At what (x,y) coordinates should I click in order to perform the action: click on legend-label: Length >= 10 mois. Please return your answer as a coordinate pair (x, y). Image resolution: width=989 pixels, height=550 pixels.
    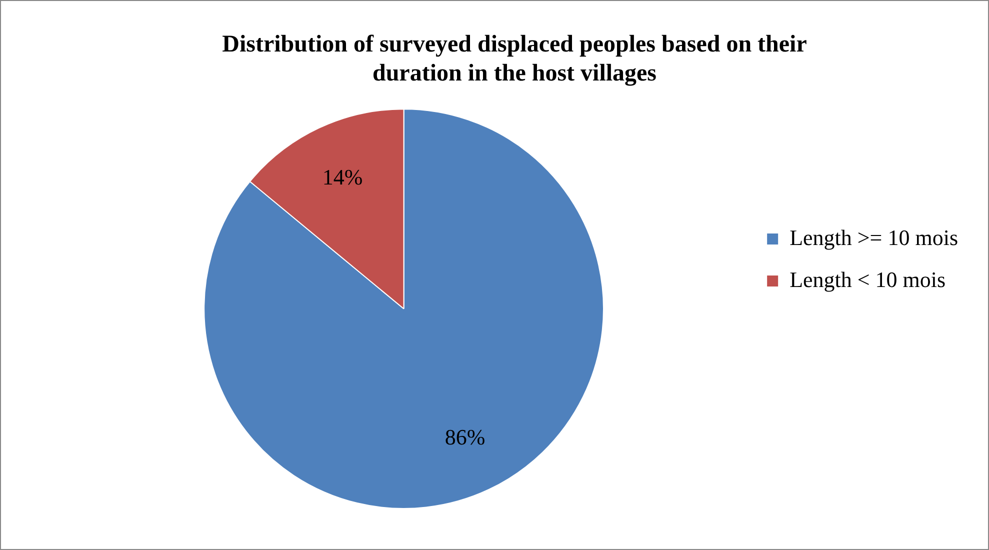
    Looking at the image, I should click on (874, 237).